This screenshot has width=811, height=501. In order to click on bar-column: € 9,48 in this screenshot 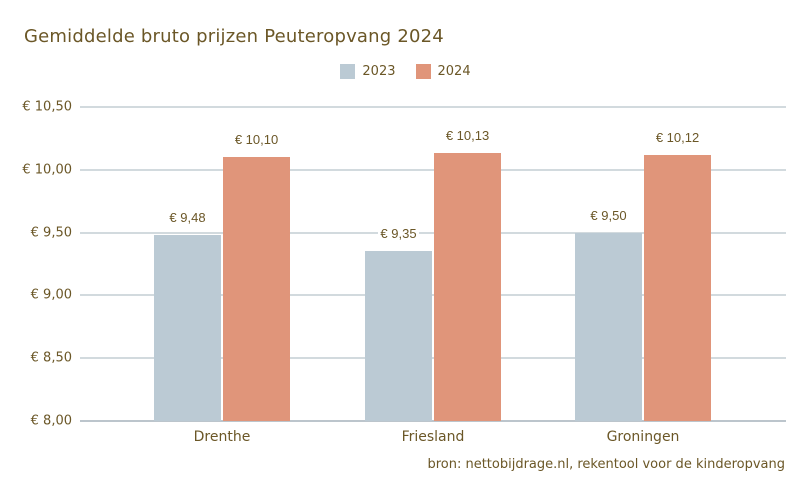, I will do `click(187, 315)`.